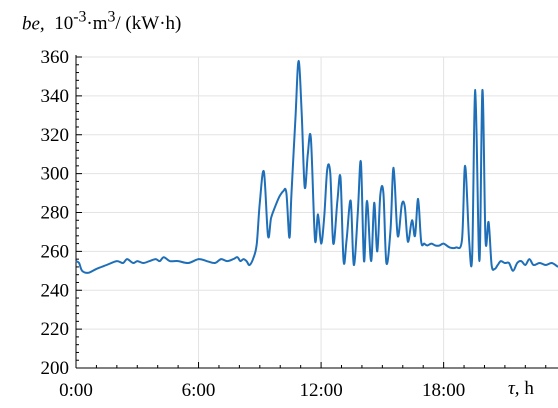  I want to click on y-tick-label: 360, so click(55, 57).